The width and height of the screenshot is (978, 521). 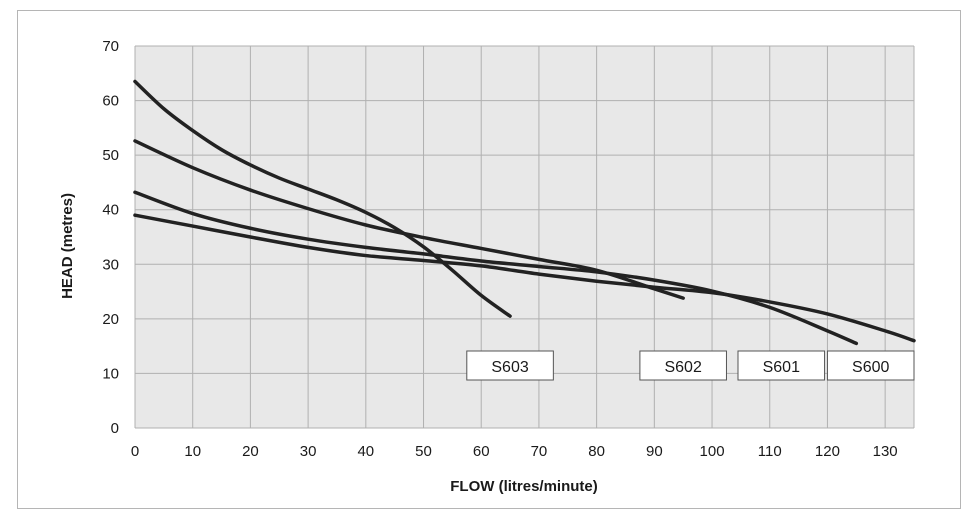 I want to click on series-label-s600: S600, so click(x=870, y=367).